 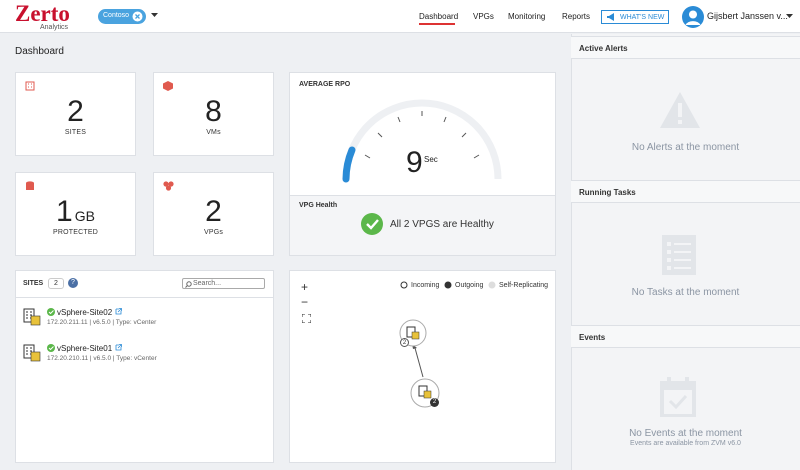 What do you see at coordinates (685, 433) in the screenshot?
I see `empty-message: No Events at the moment` at bounding box center [685, 433].